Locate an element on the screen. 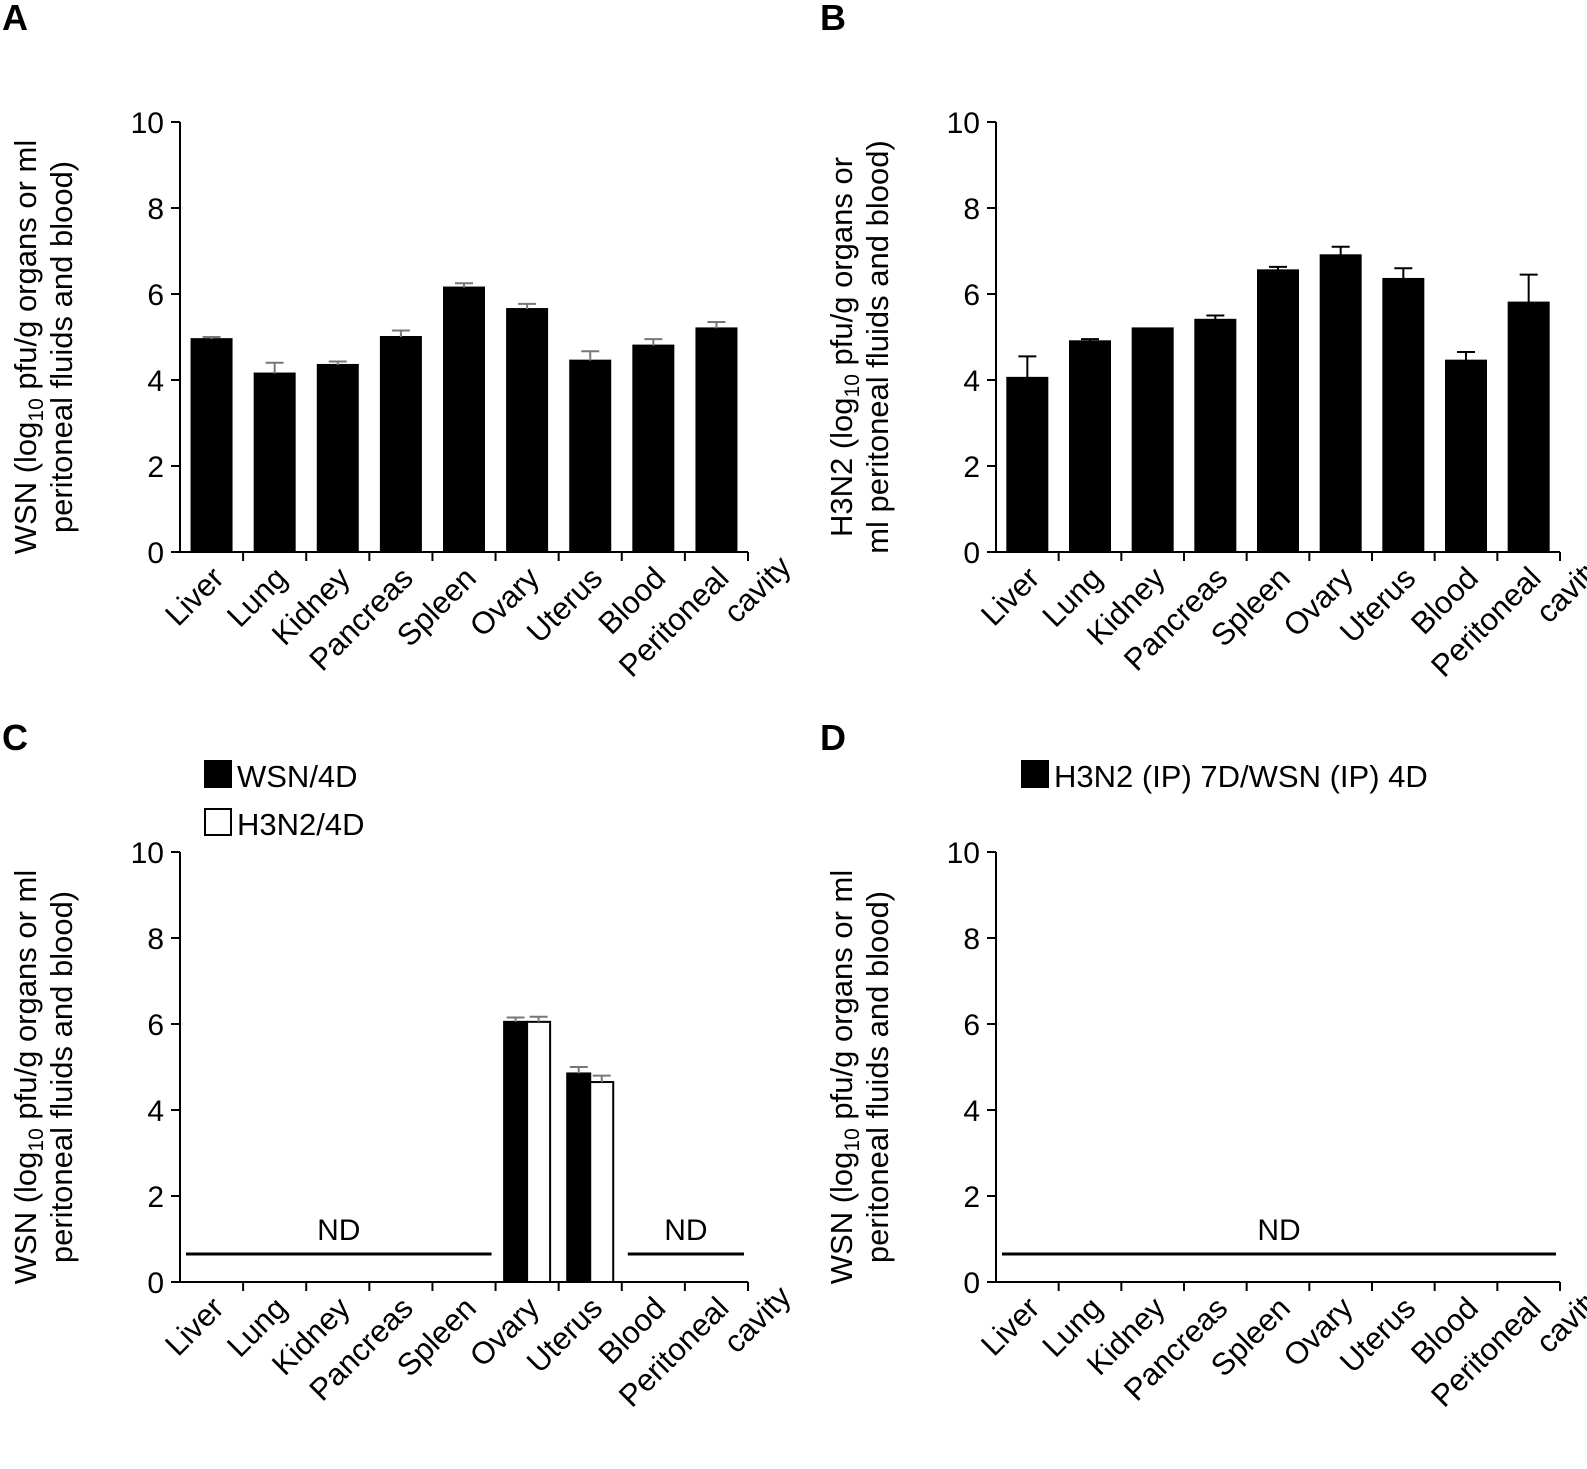  y-axis-title: H3N2 (log10 pfu/g organs or is located at coordinates (844, 347).